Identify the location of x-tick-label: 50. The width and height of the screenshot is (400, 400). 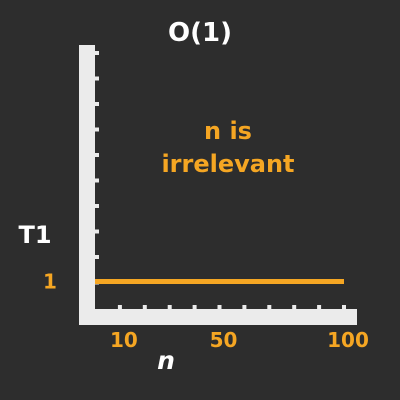
(224, 340).